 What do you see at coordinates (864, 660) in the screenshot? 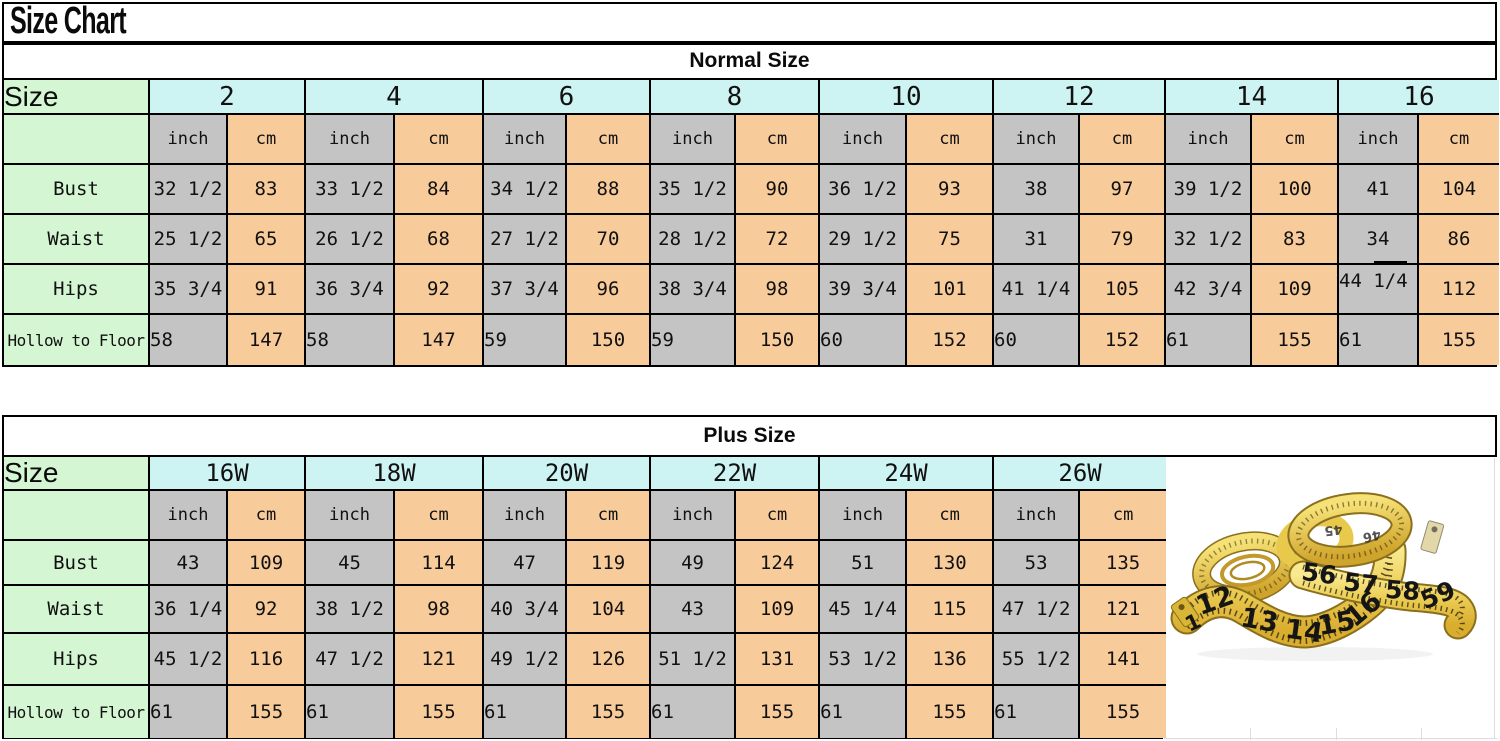
I see `inch-value-cell: 53 1/2` at bounding box center [864, 660].